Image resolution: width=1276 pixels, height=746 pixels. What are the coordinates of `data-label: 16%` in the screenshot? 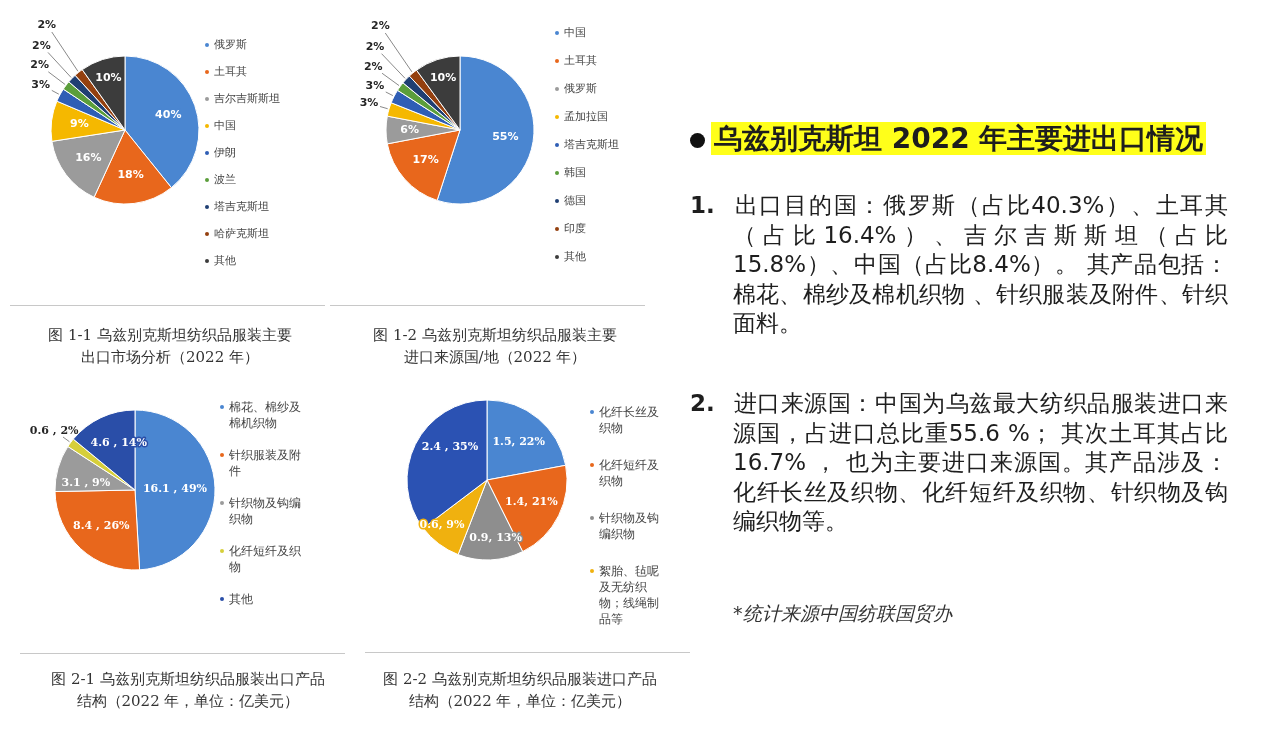 It's located at (88, 157).